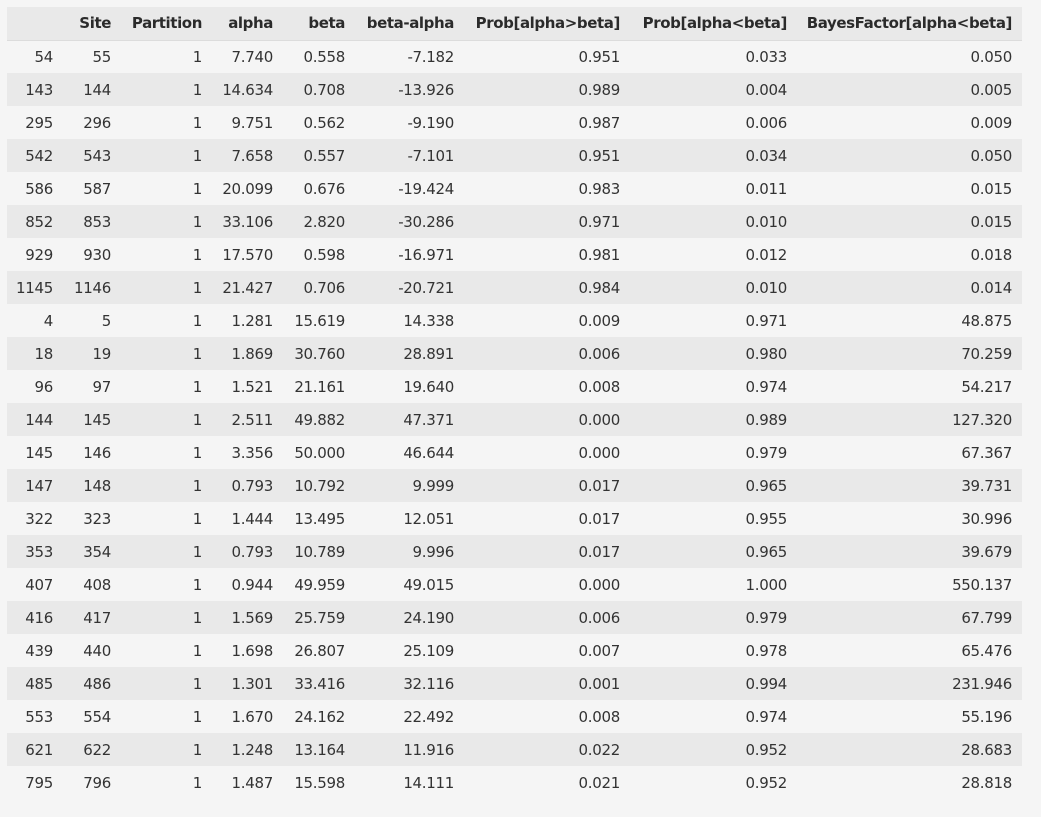 The height and width of the screenshot is (817, 1041). I want to click on cell-beta: 30.760, so click(319, 353).